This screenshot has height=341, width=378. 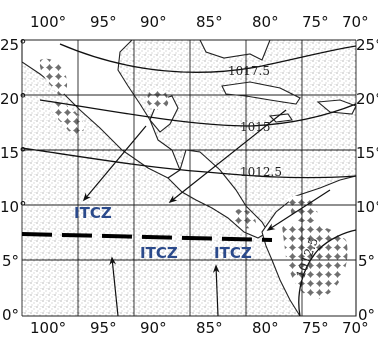 I want to click on isobar-label-1012-5-north: 1012.5, so click(x=261, y=172).